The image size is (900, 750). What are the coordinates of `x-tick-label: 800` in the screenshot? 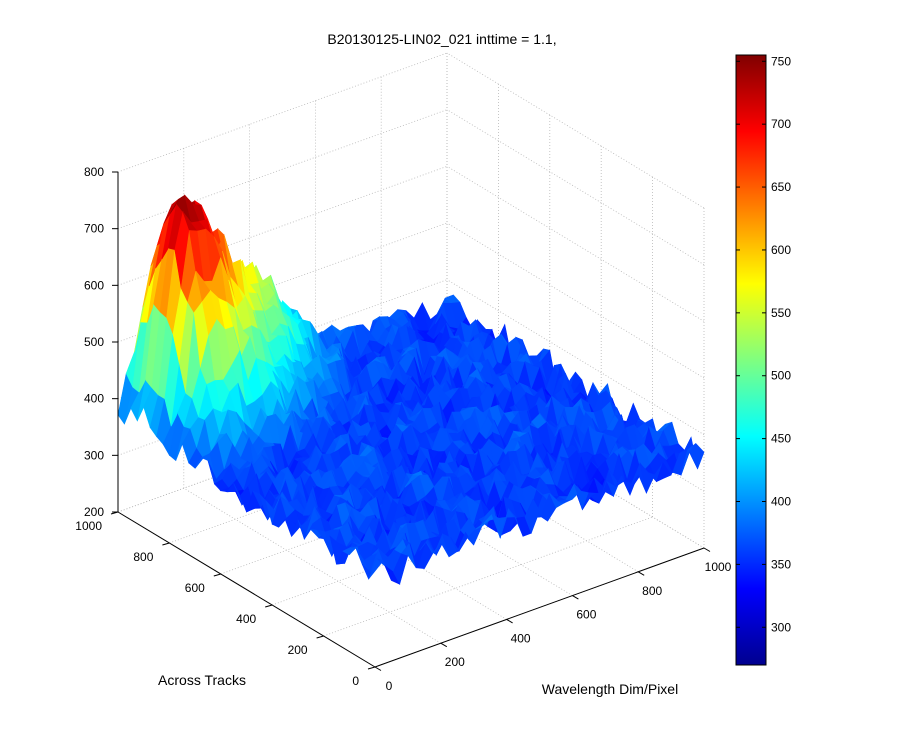 It's located at (652, 591).